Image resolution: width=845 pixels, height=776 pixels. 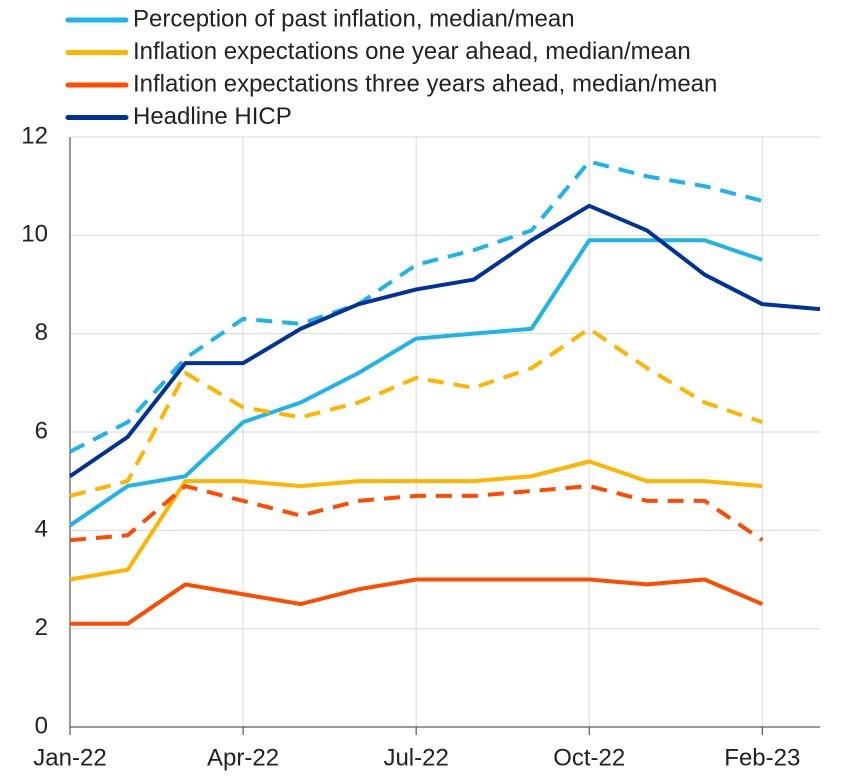 I want to click on mean-line, so click(x=416, y=513).